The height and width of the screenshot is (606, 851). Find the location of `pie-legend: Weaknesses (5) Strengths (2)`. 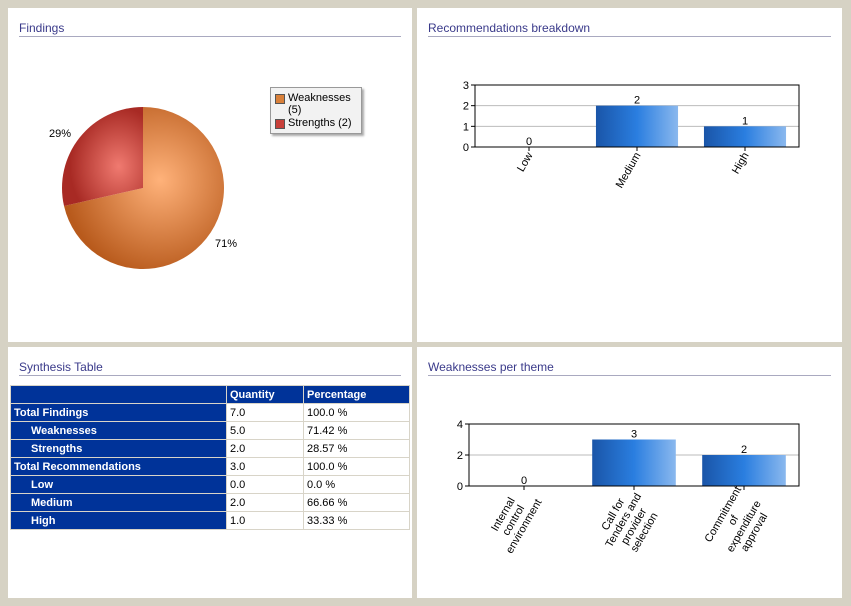

pie-legend: Weaknesses (5) Strengths (2) is located at coordinates (316, 110).